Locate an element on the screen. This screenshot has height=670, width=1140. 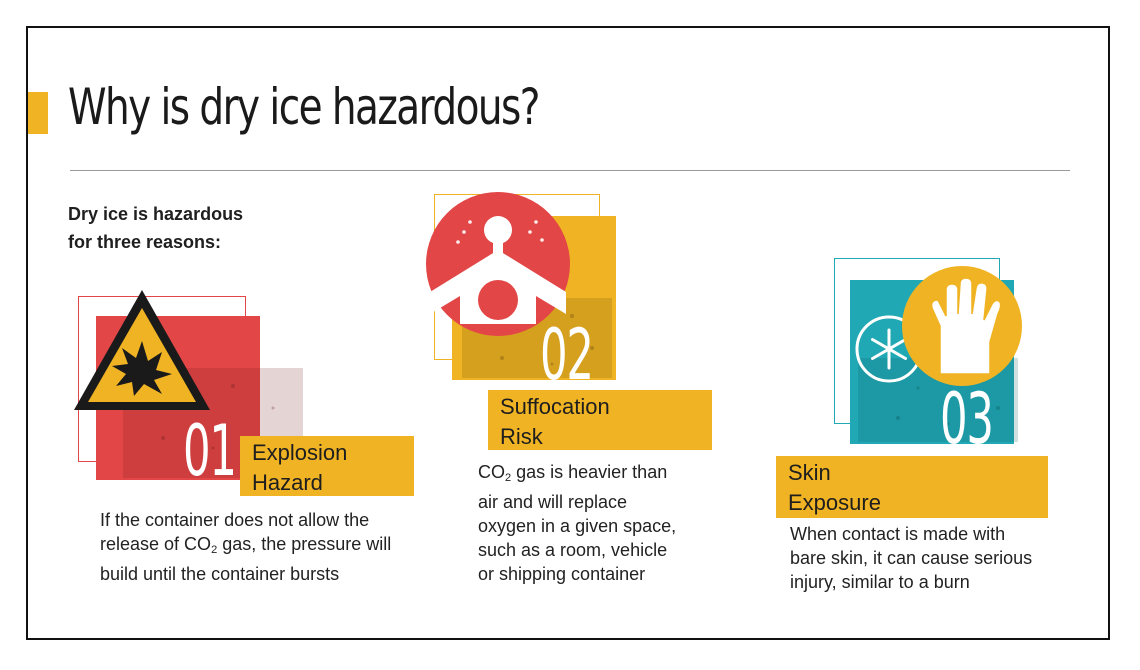
hazard-label: Explosion Hazard is located at coordinates (327, 466).